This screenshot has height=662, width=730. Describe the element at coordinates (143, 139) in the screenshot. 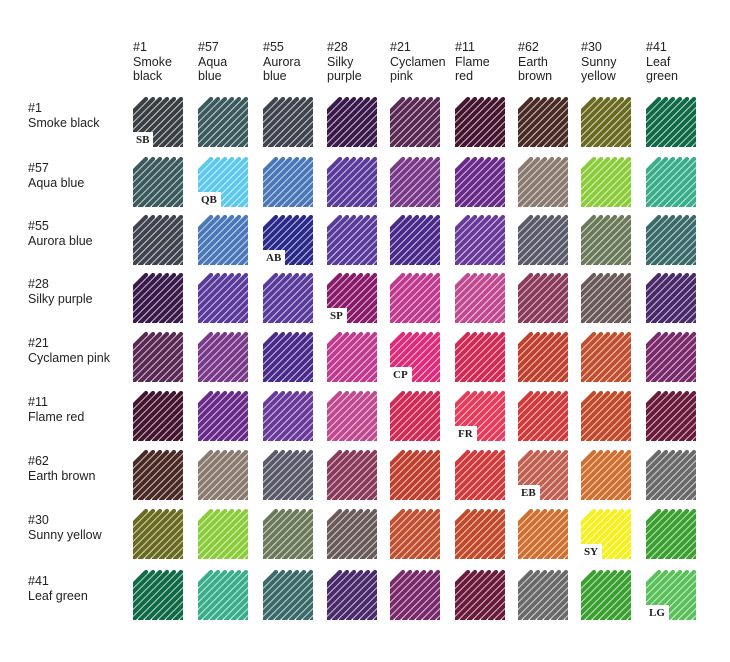

I see `swatch-abbreviation: SB` at that location.